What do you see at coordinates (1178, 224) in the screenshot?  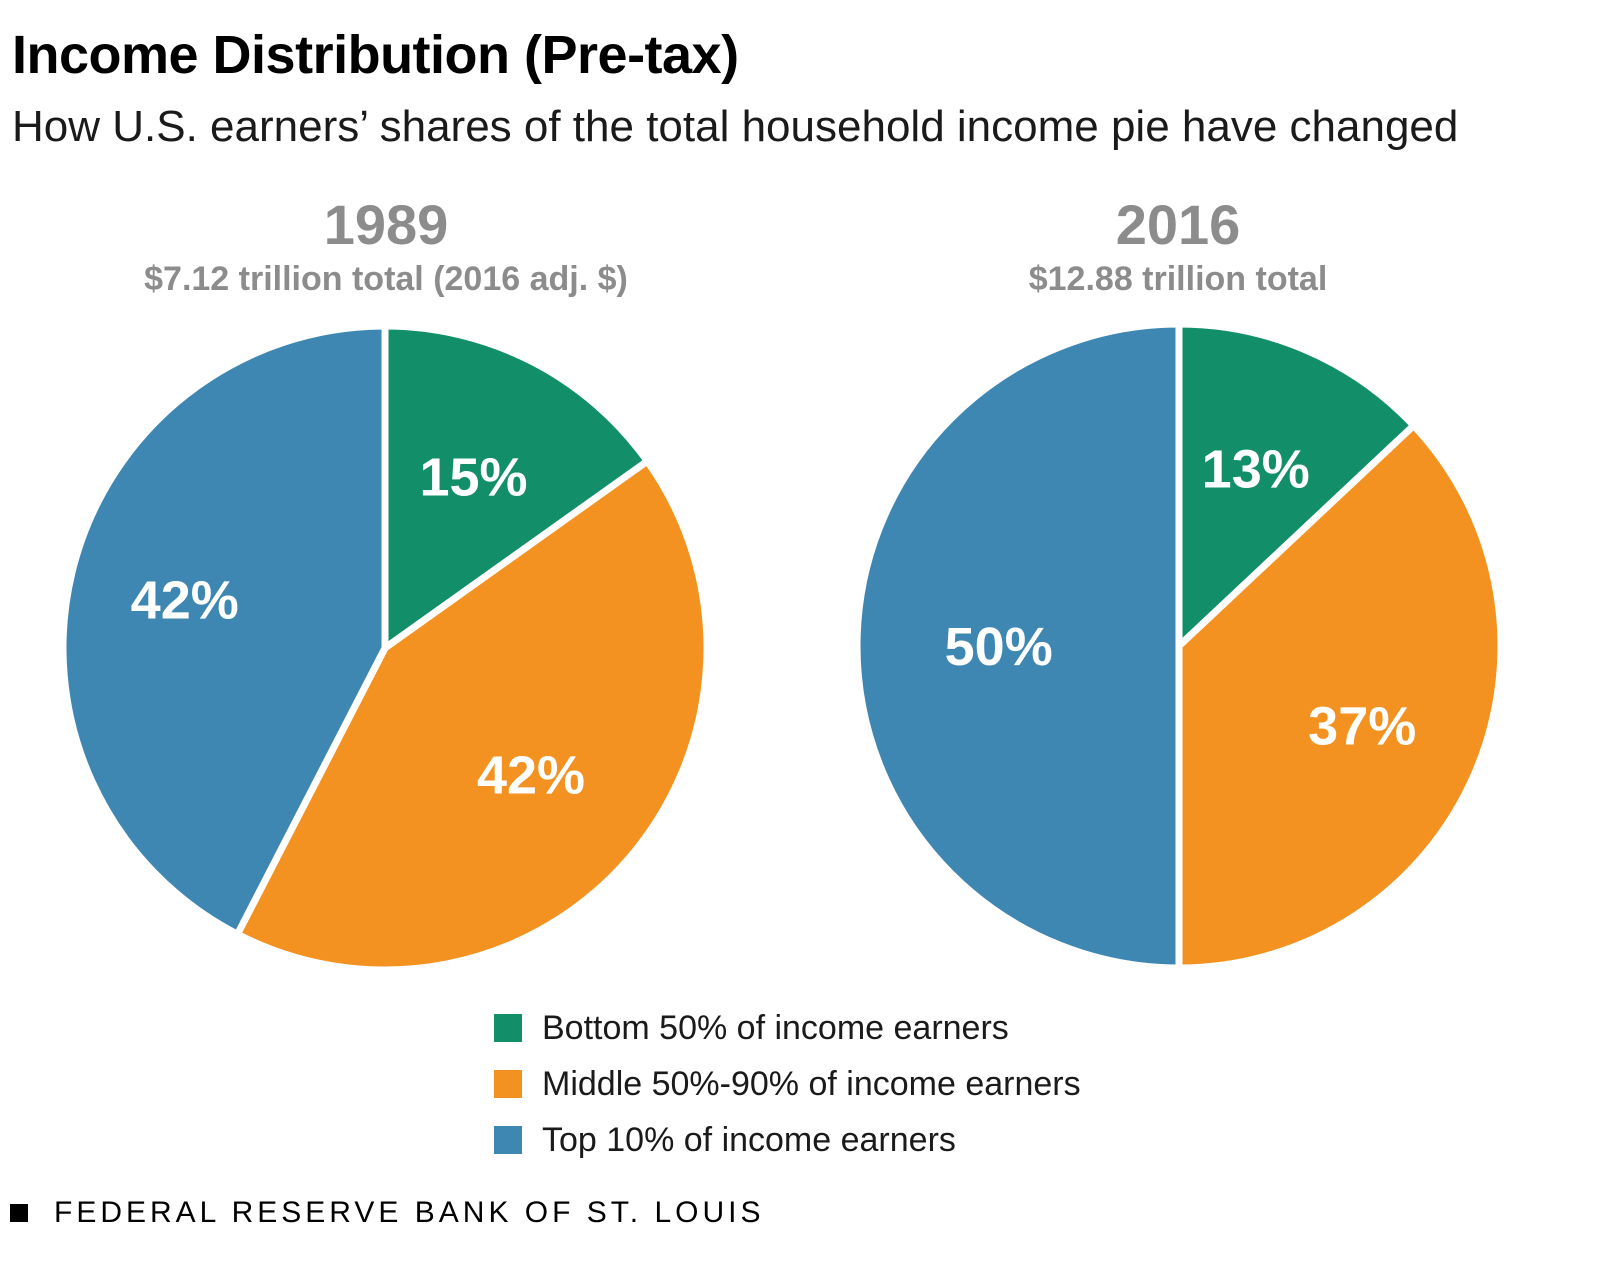 I see `pie-2016-title: 2016` at bounding box center [1178, 224].